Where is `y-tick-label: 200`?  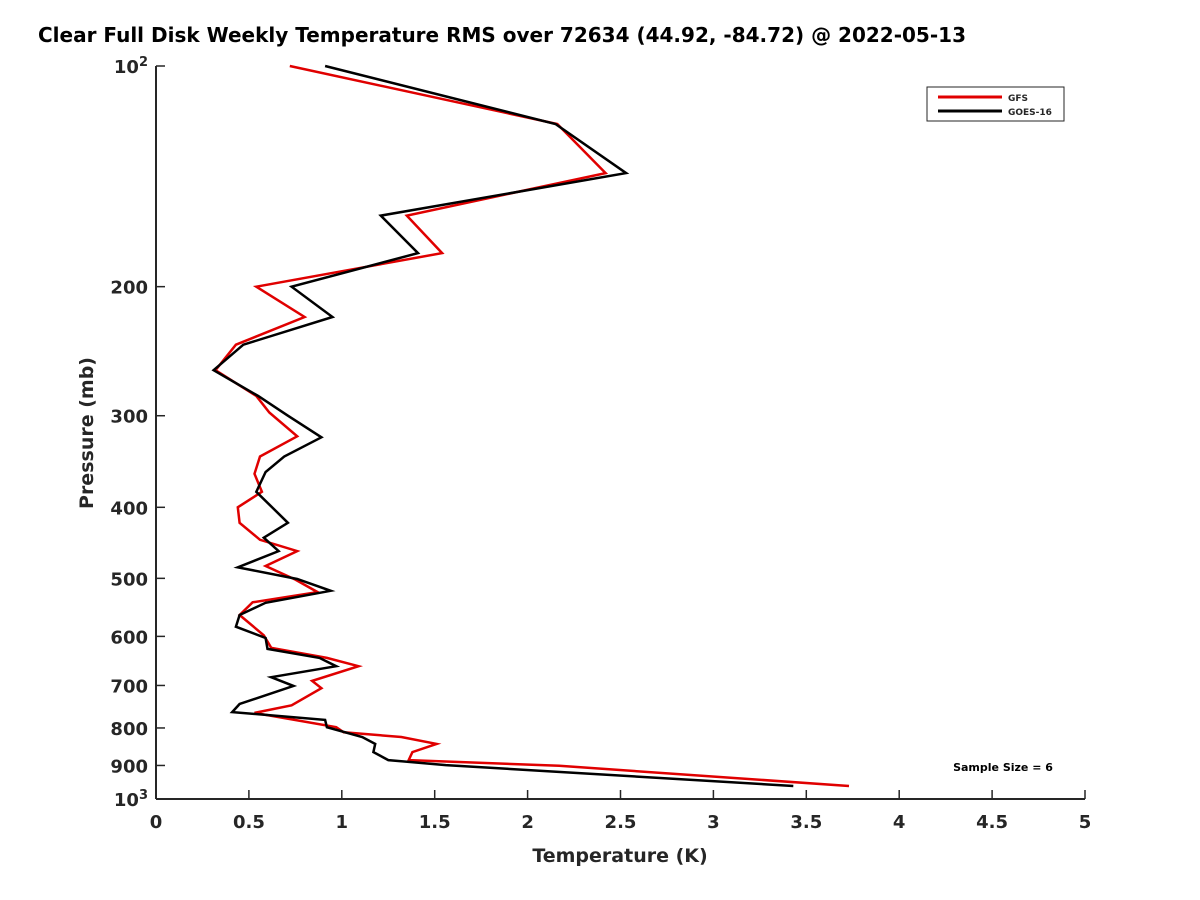 y-tick-label: 200 is located at coordinates (129, 288).